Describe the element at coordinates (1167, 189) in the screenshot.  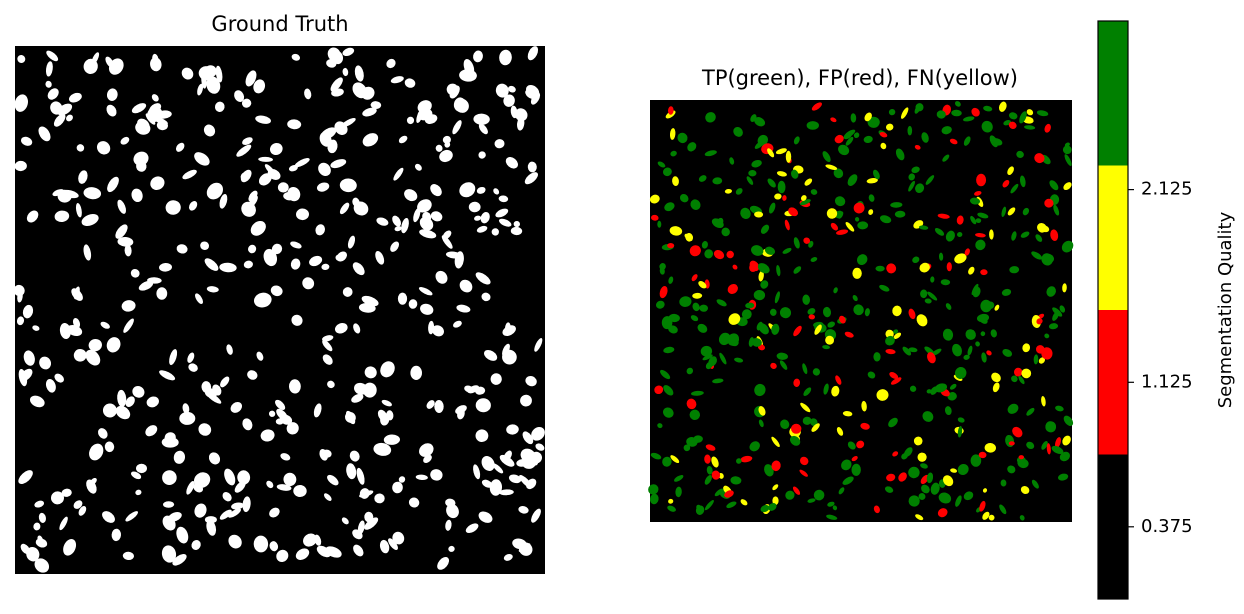
I see `colorbar-tick-label: 2.125` at that location.